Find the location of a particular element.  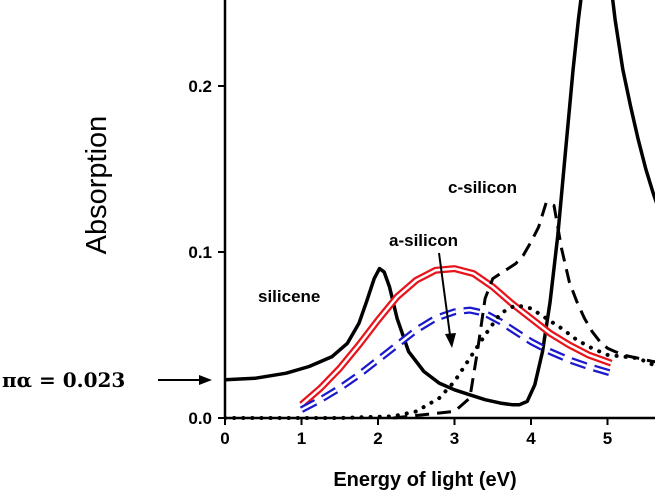

a-silicon-label: a-silicon is located at coordinates (423, 240).